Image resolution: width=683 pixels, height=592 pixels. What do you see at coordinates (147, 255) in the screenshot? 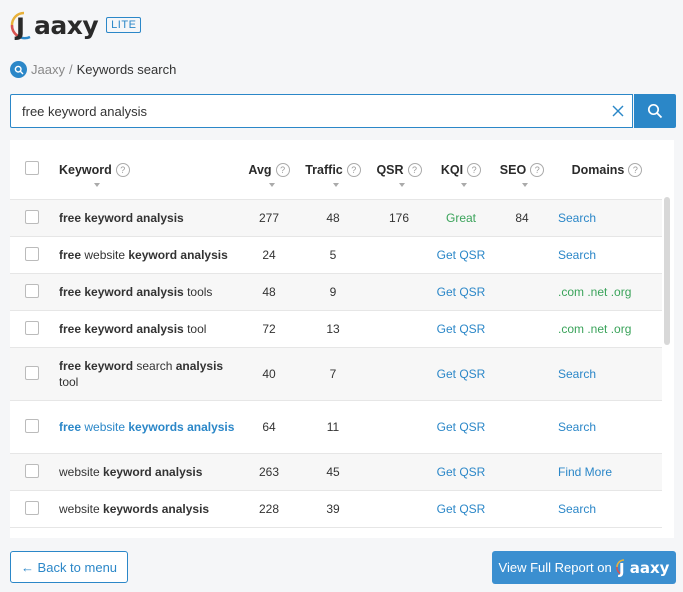
I see `keyword-cell: free website keyword analysis` at bounding box center [147, 255].